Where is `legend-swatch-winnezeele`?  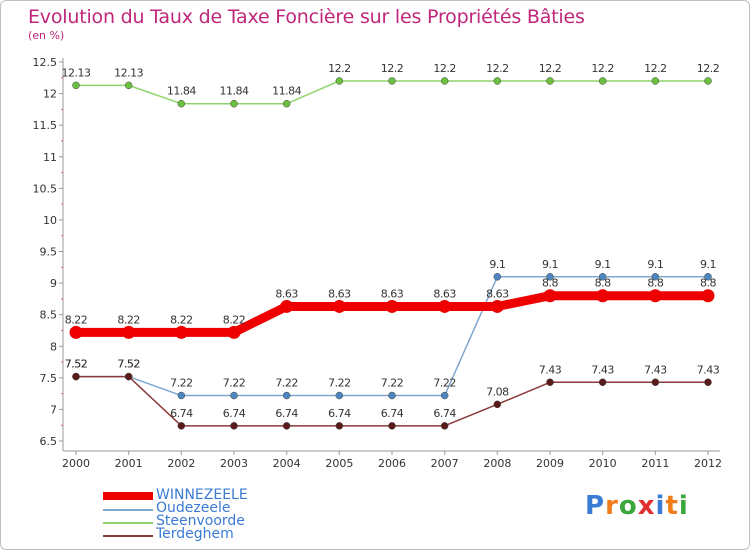 legend-swatch-winnezeele is located at coordinates (128, 496).